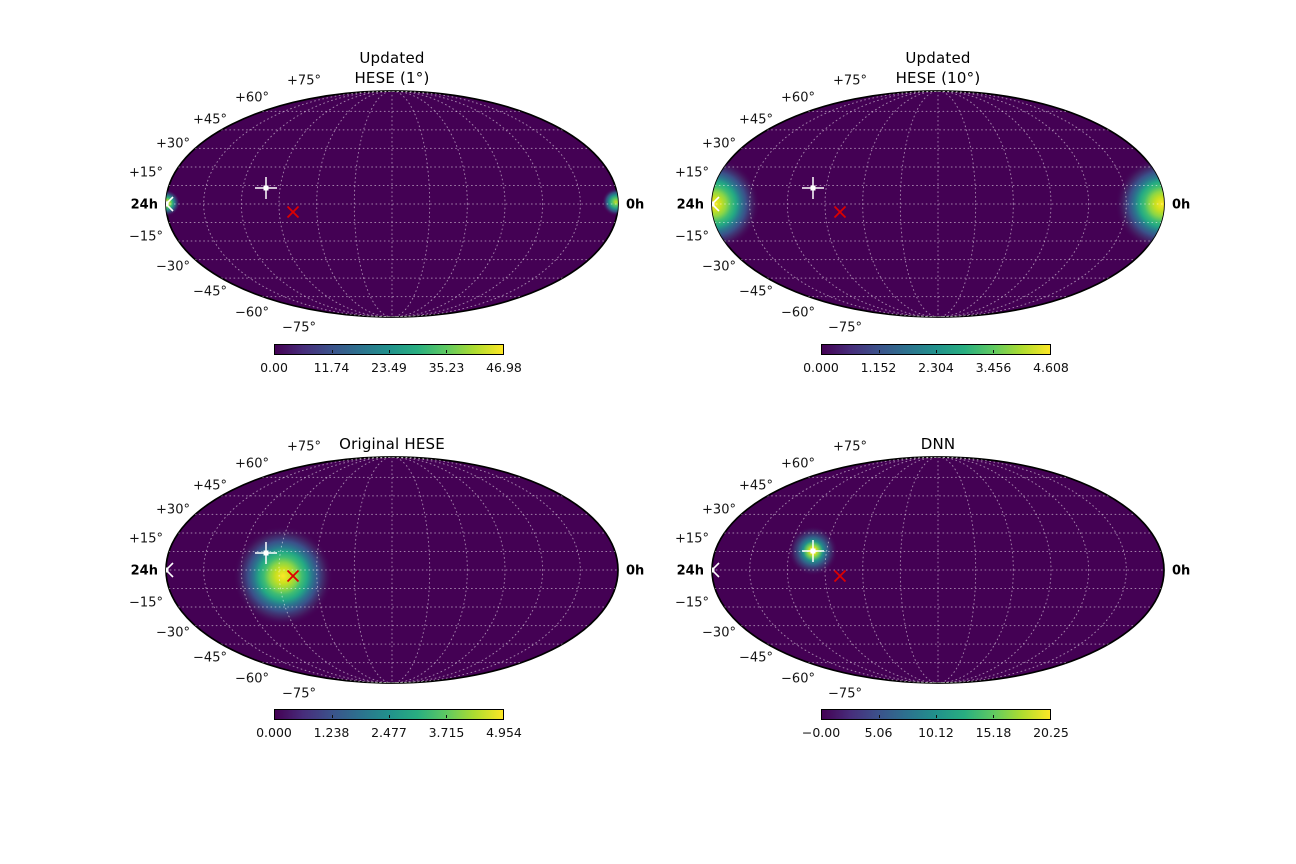  What do you see at coordinates (935, 724) in the screenshot?
I see `colorbar-dnn: −0.00 5.06 10.12 15.18 20.25` at bounding box center [935, 724].